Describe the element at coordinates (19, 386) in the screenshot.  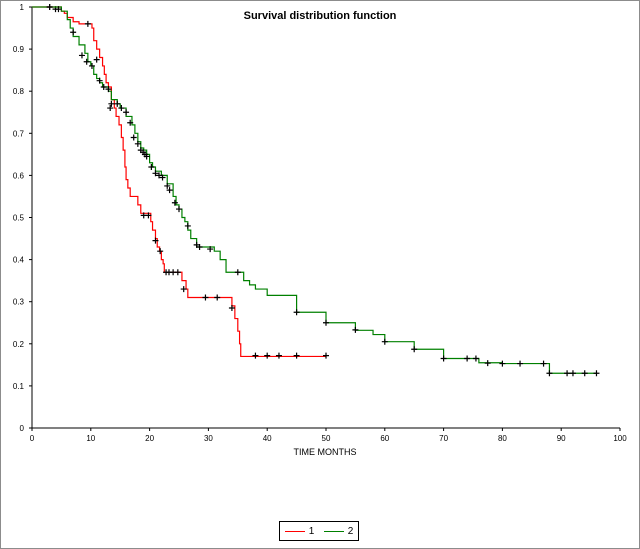
I see `y-tick-label: 0.1` at that location.